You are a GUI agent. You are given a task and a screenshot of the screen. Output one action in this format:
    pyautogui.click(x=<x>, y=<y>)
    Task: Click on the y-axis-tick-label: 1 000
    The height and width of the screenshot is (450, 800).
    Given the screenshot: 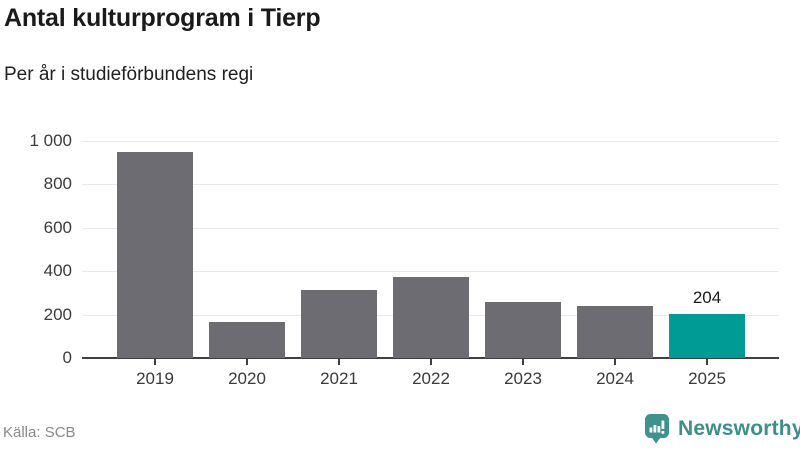 What is the action you would take?
    pyautogui.click(x=50, y=140)
    